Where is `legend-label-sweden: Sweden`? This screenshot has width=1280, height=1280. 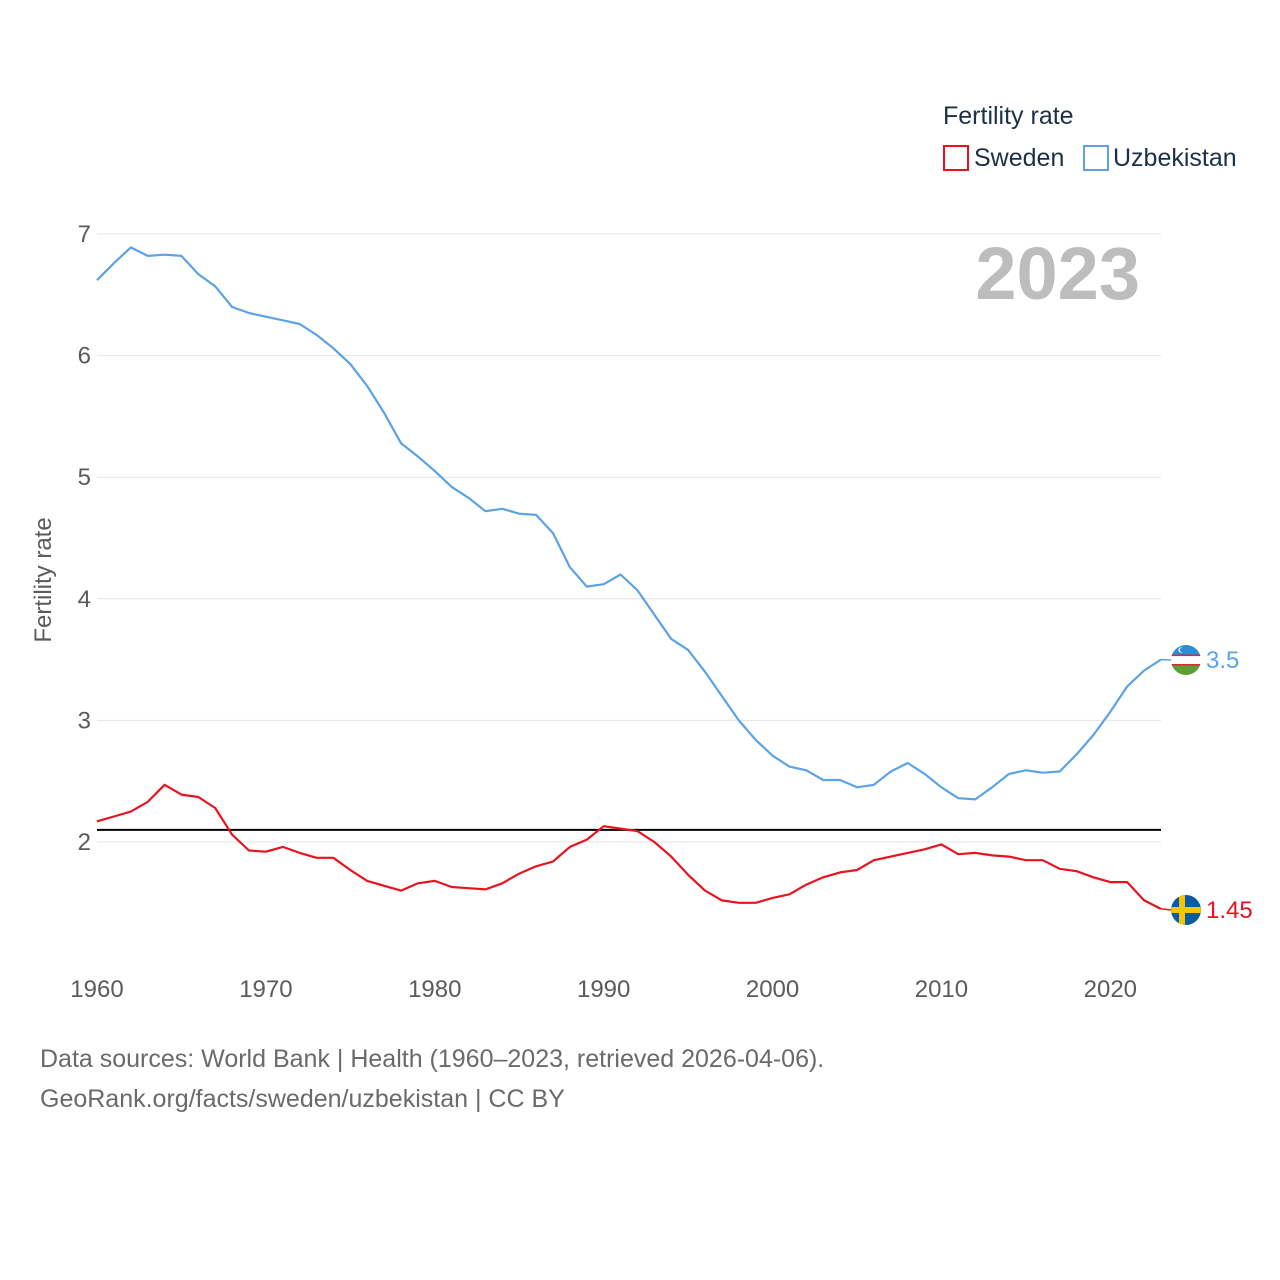
legend-label-sweden: Sweden is located at coordinates (1019, 158).